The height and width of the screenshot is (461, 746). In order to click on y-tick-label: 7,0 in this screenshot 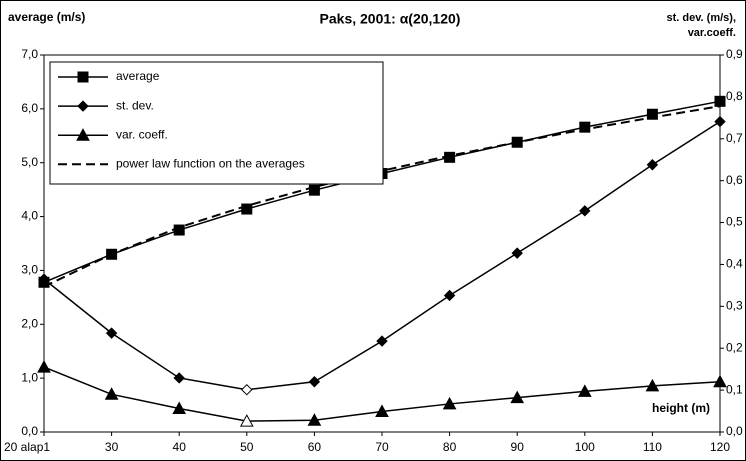, I will do `click(29, 54)`.